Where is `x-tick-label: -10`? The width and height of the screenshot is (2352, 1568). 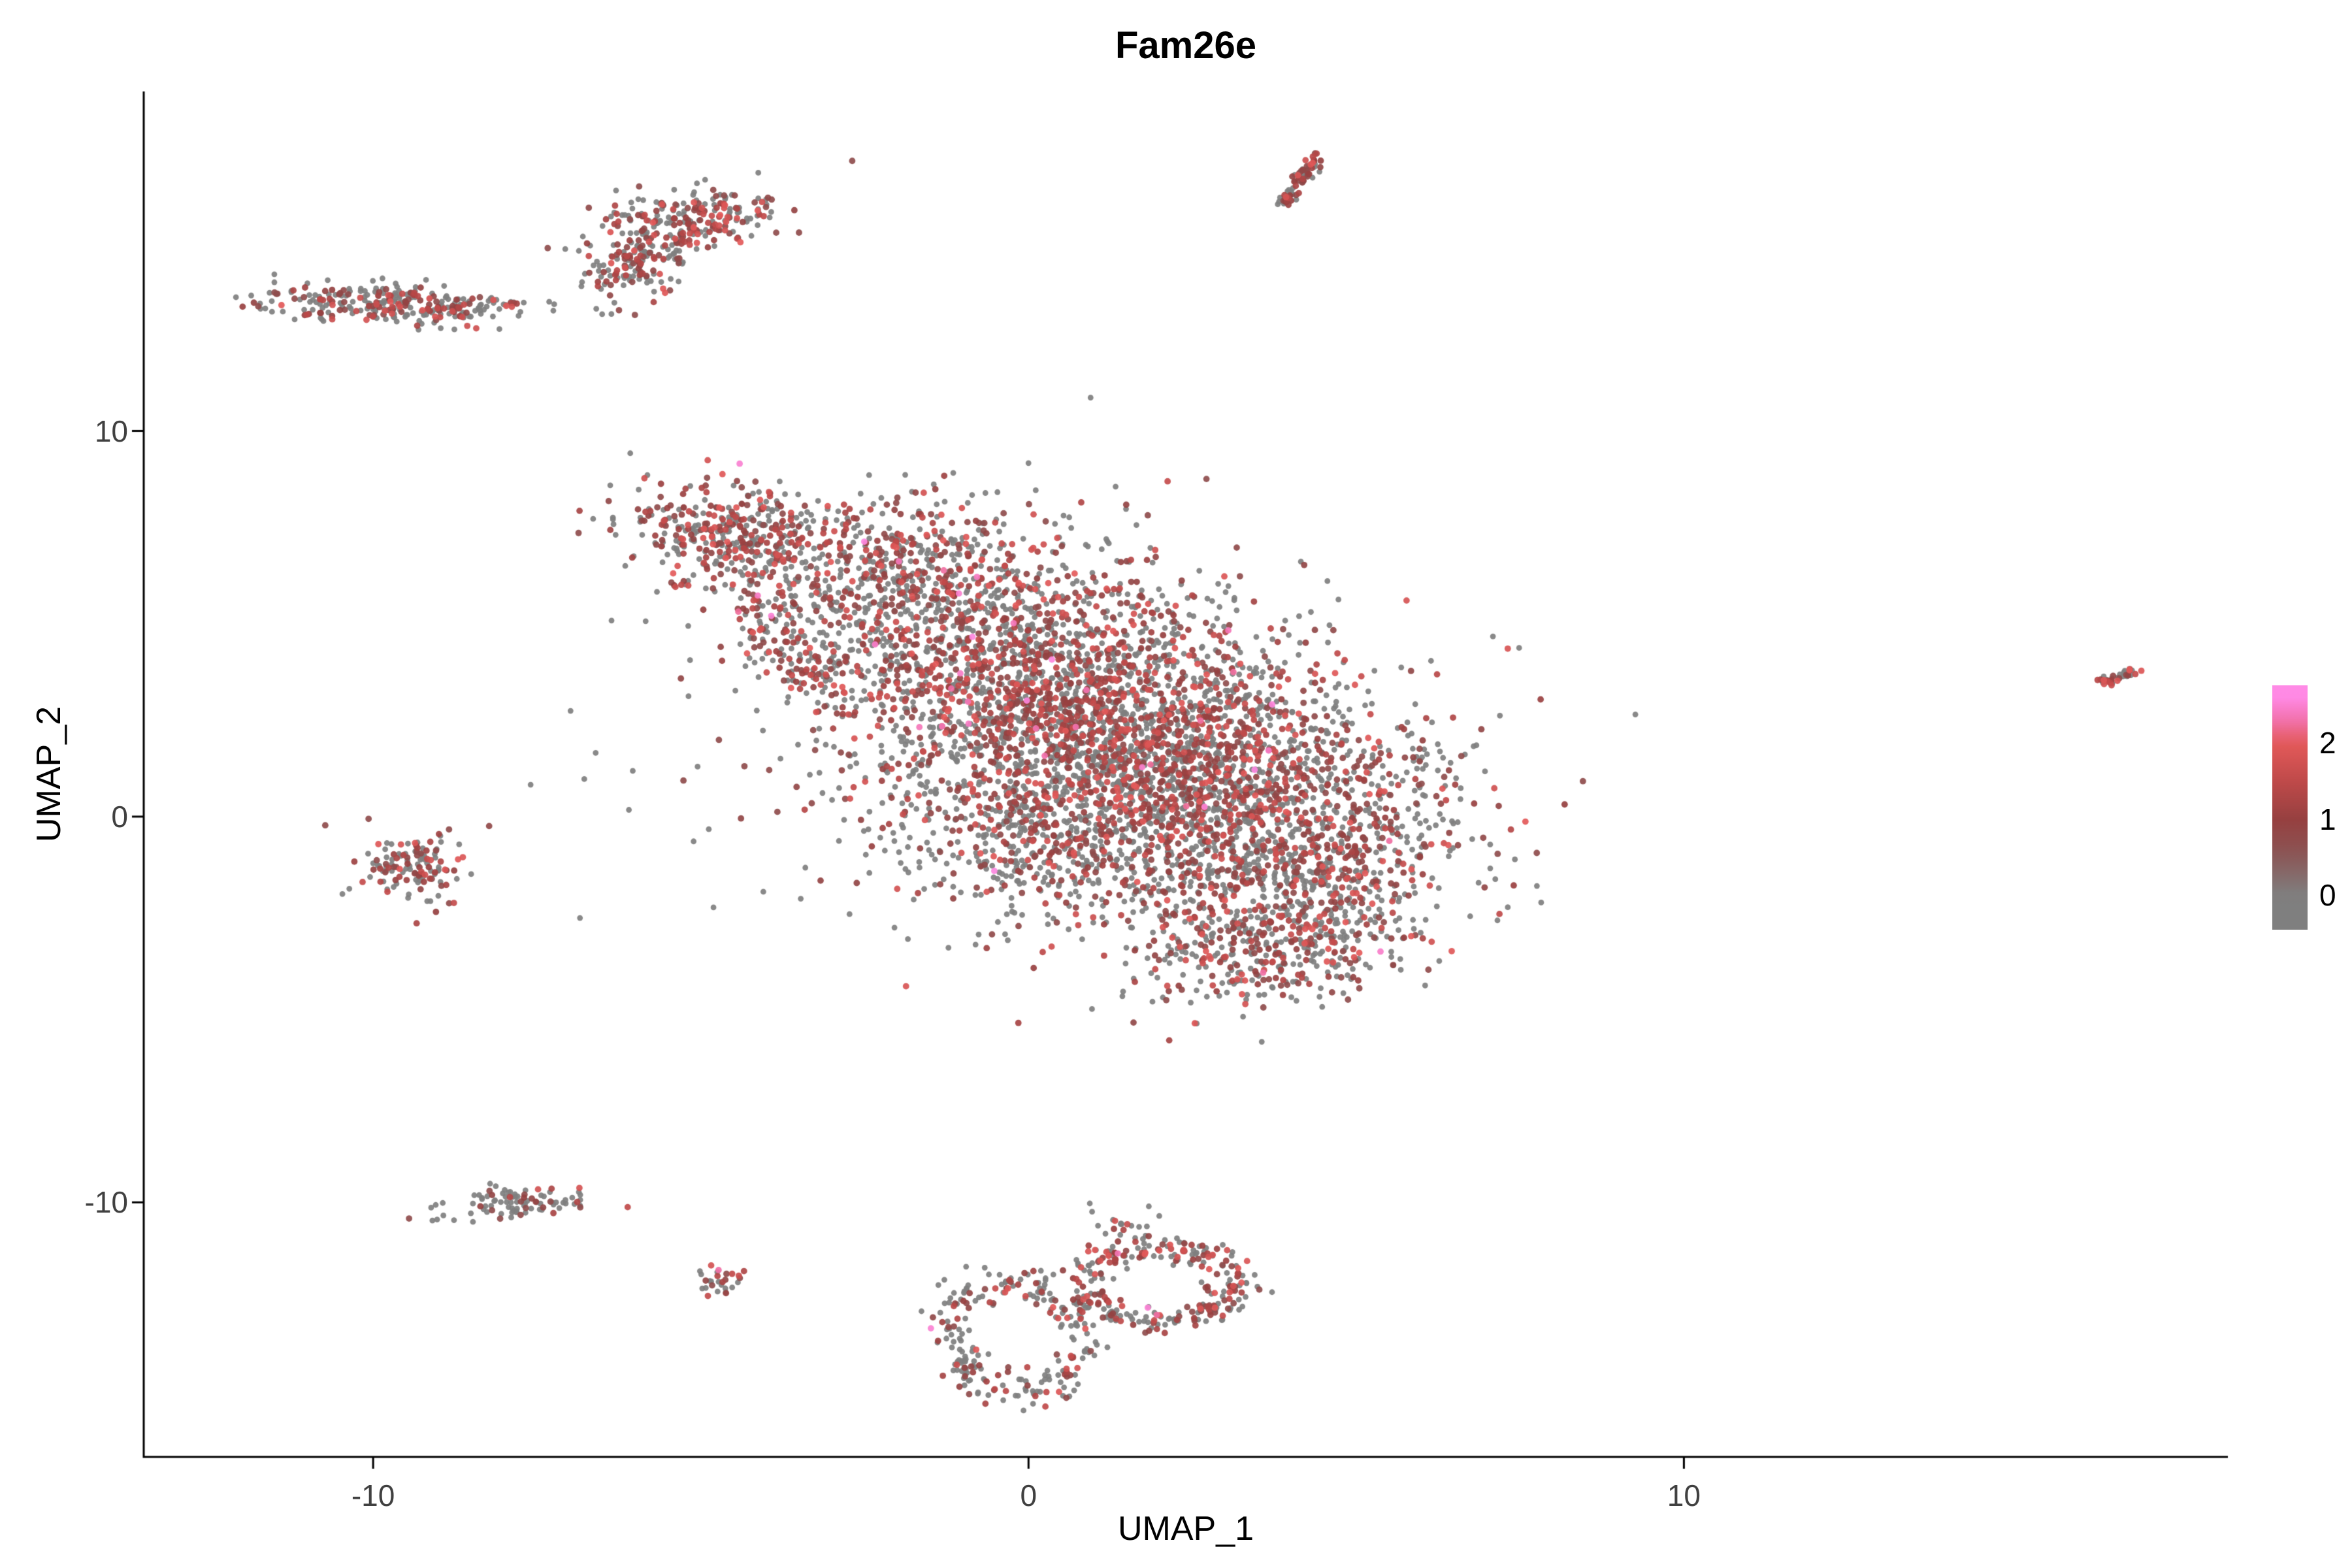 x-tick-label: -10 is located at coordinates (373, 1495).